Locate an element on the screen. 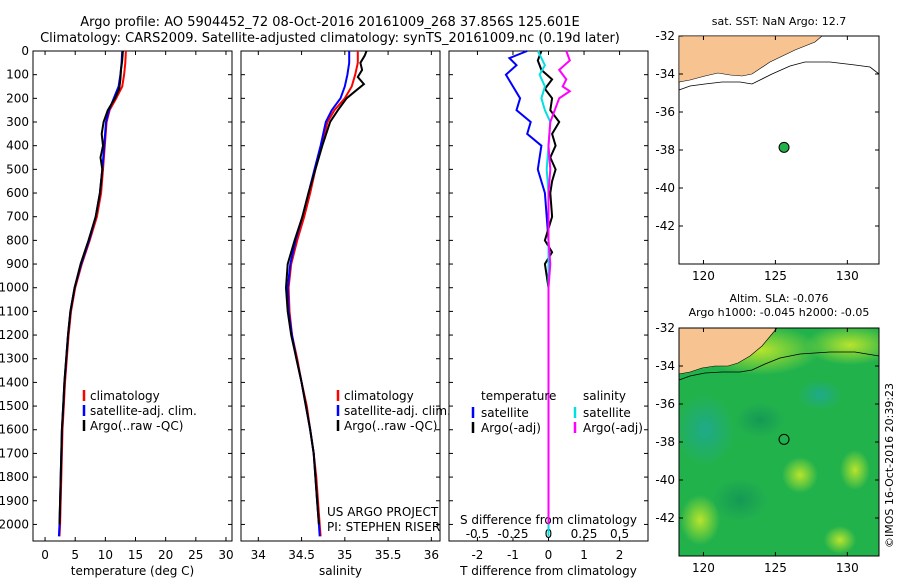 Image resolution: width=900 pixels, height=580 pixels. x-tick-label: 35 is located at coordinates (344, 555).